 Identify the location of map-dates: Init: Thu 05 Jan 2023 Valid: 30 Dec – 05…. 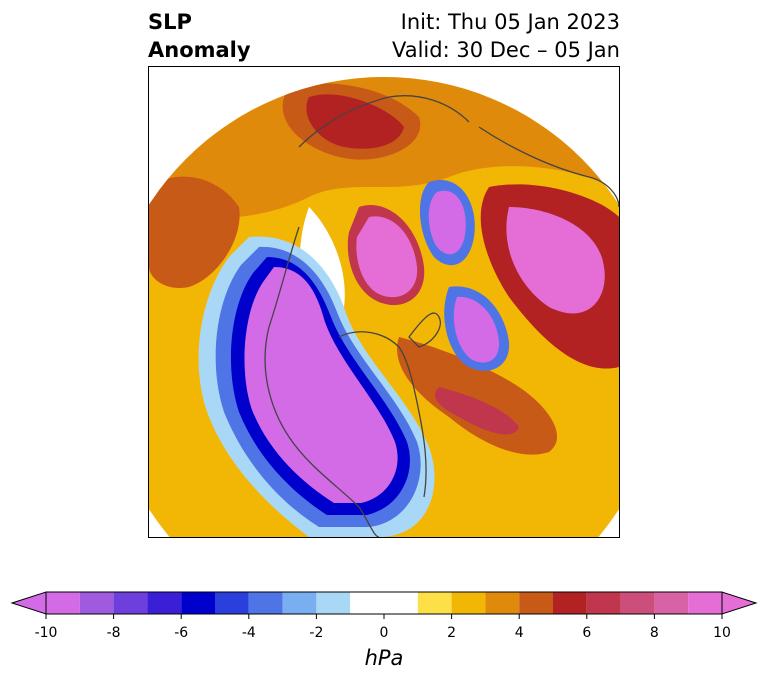
(506, 36).